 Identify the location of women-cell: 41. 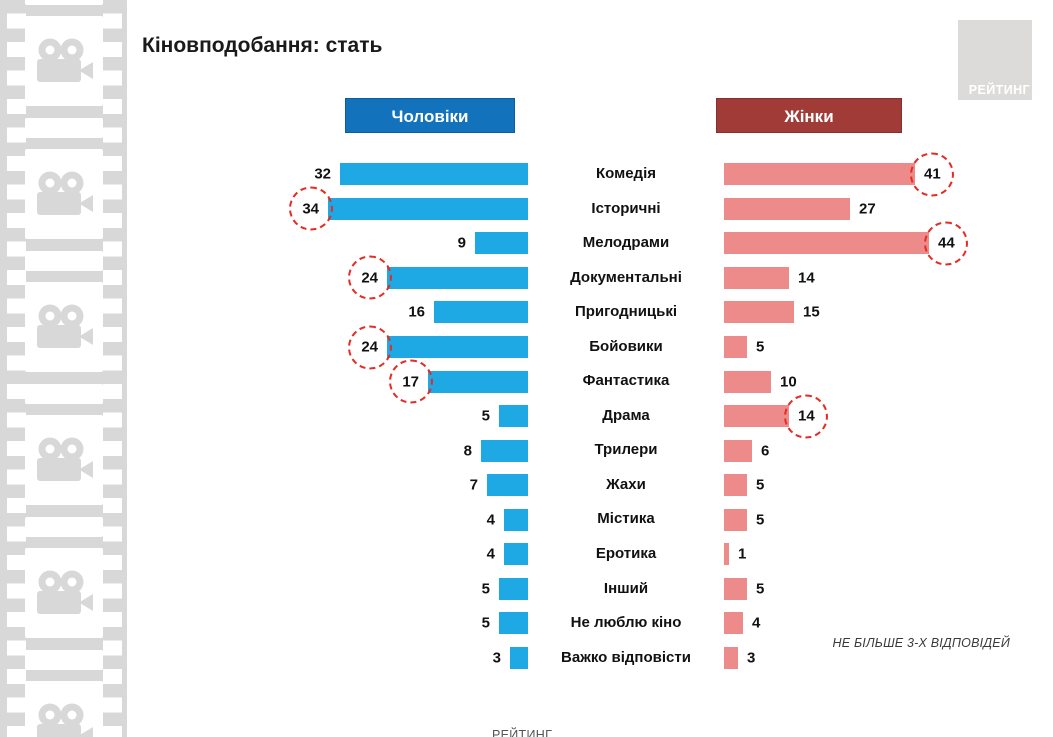
(877, 174).